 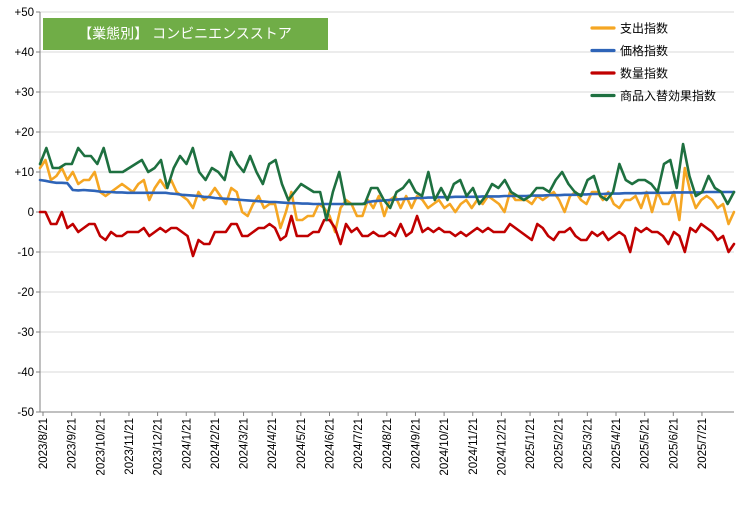 What do you see at coordinates (24, 53) in the screenshot?
I see `y-tick-label: +40` at bounding box center [24, 53].